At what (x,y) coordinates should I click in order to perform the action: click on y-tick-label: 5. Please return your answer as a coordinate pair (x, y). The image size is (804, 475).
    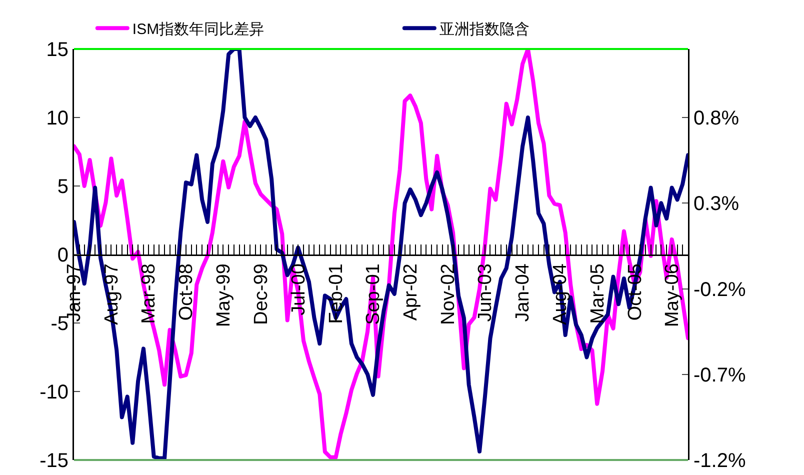
    Looking at the image, I should click on (62, 187).